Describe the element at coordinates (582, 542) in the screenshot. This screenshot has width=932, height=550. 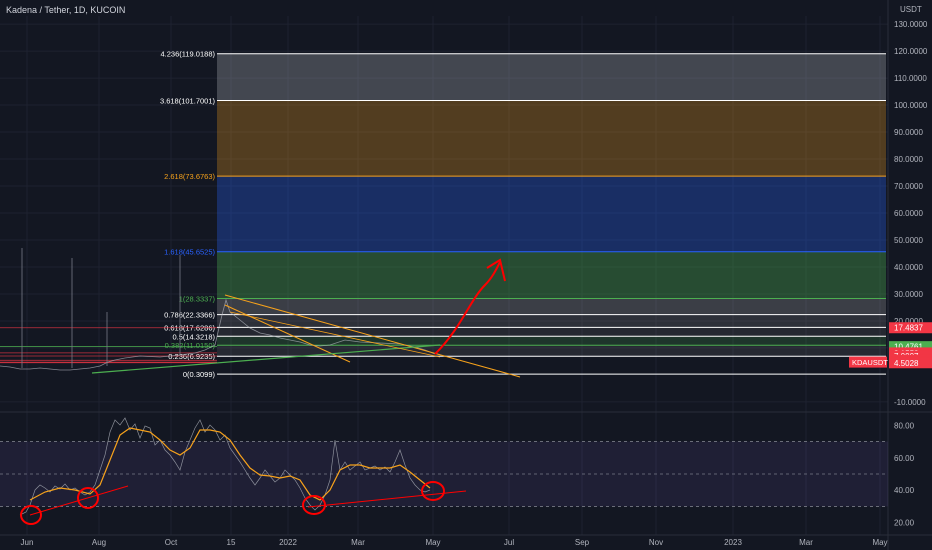
I see `time-tick-8: Sep` at that location.